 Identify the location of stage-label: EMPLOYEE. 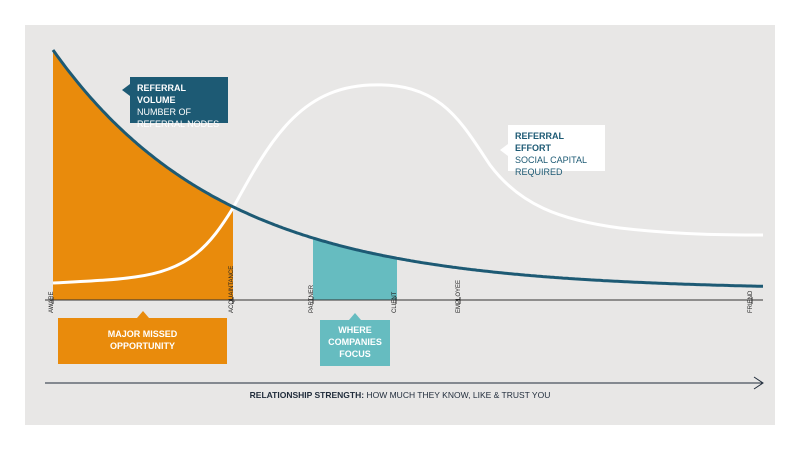
(459, 296).